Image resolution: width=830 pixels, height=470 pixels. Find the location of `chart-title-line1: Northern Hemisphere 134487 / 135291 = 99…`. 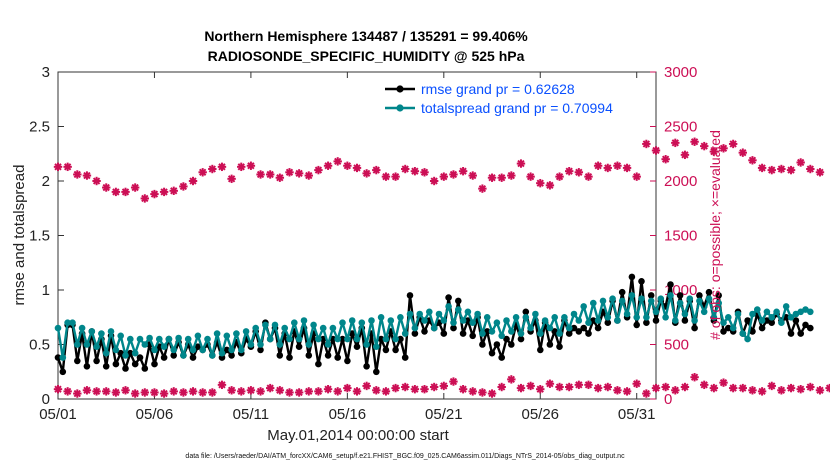

chart-title-line1: Northern Hemisphere 134487 / 135291 = 99… is located at coordinates (366, 36).